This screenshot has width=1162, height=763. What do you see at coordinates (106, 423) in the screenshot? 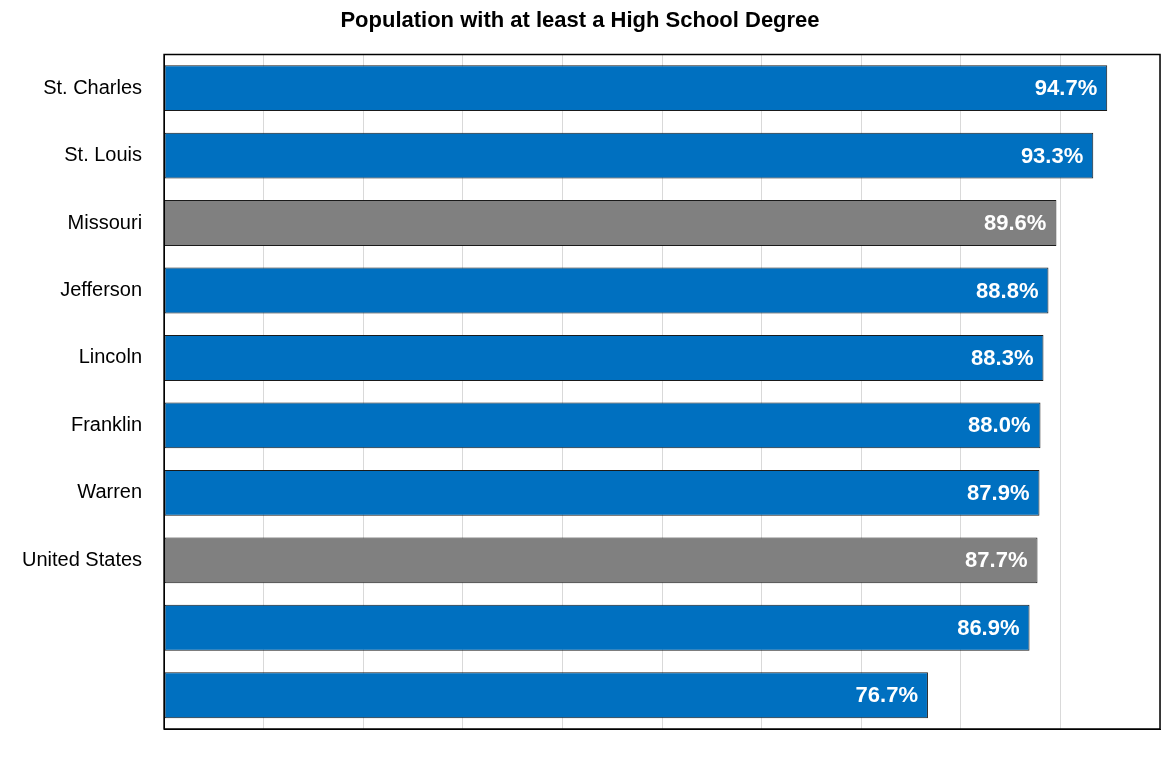
I see `y-tick-label: Franklin` at bounding box center [106, 423].